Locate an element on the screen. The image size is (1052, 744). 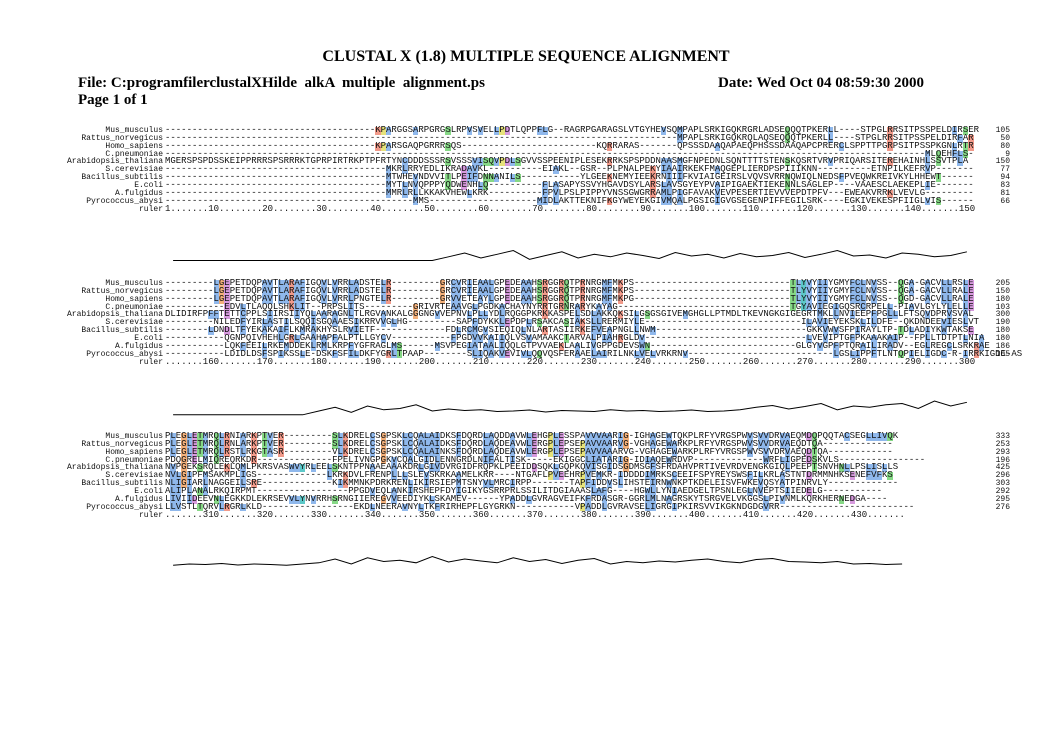
date: Date: Wed Oct 04 08:59:30 2000 is located at coordinates (821, 83).